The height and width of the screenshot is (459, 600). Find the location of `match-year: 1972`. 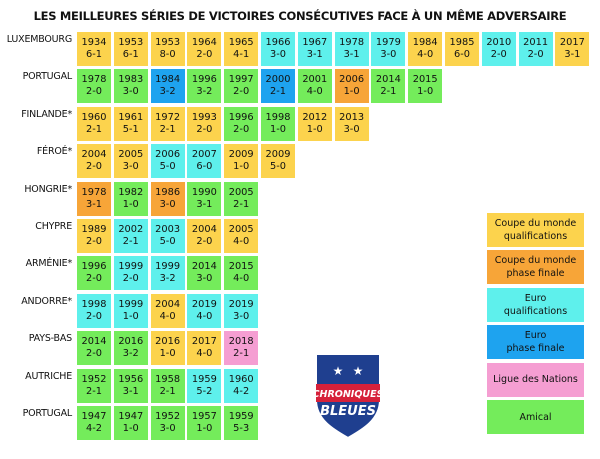

match-year: 1972 is located at coordinates (168, 117).